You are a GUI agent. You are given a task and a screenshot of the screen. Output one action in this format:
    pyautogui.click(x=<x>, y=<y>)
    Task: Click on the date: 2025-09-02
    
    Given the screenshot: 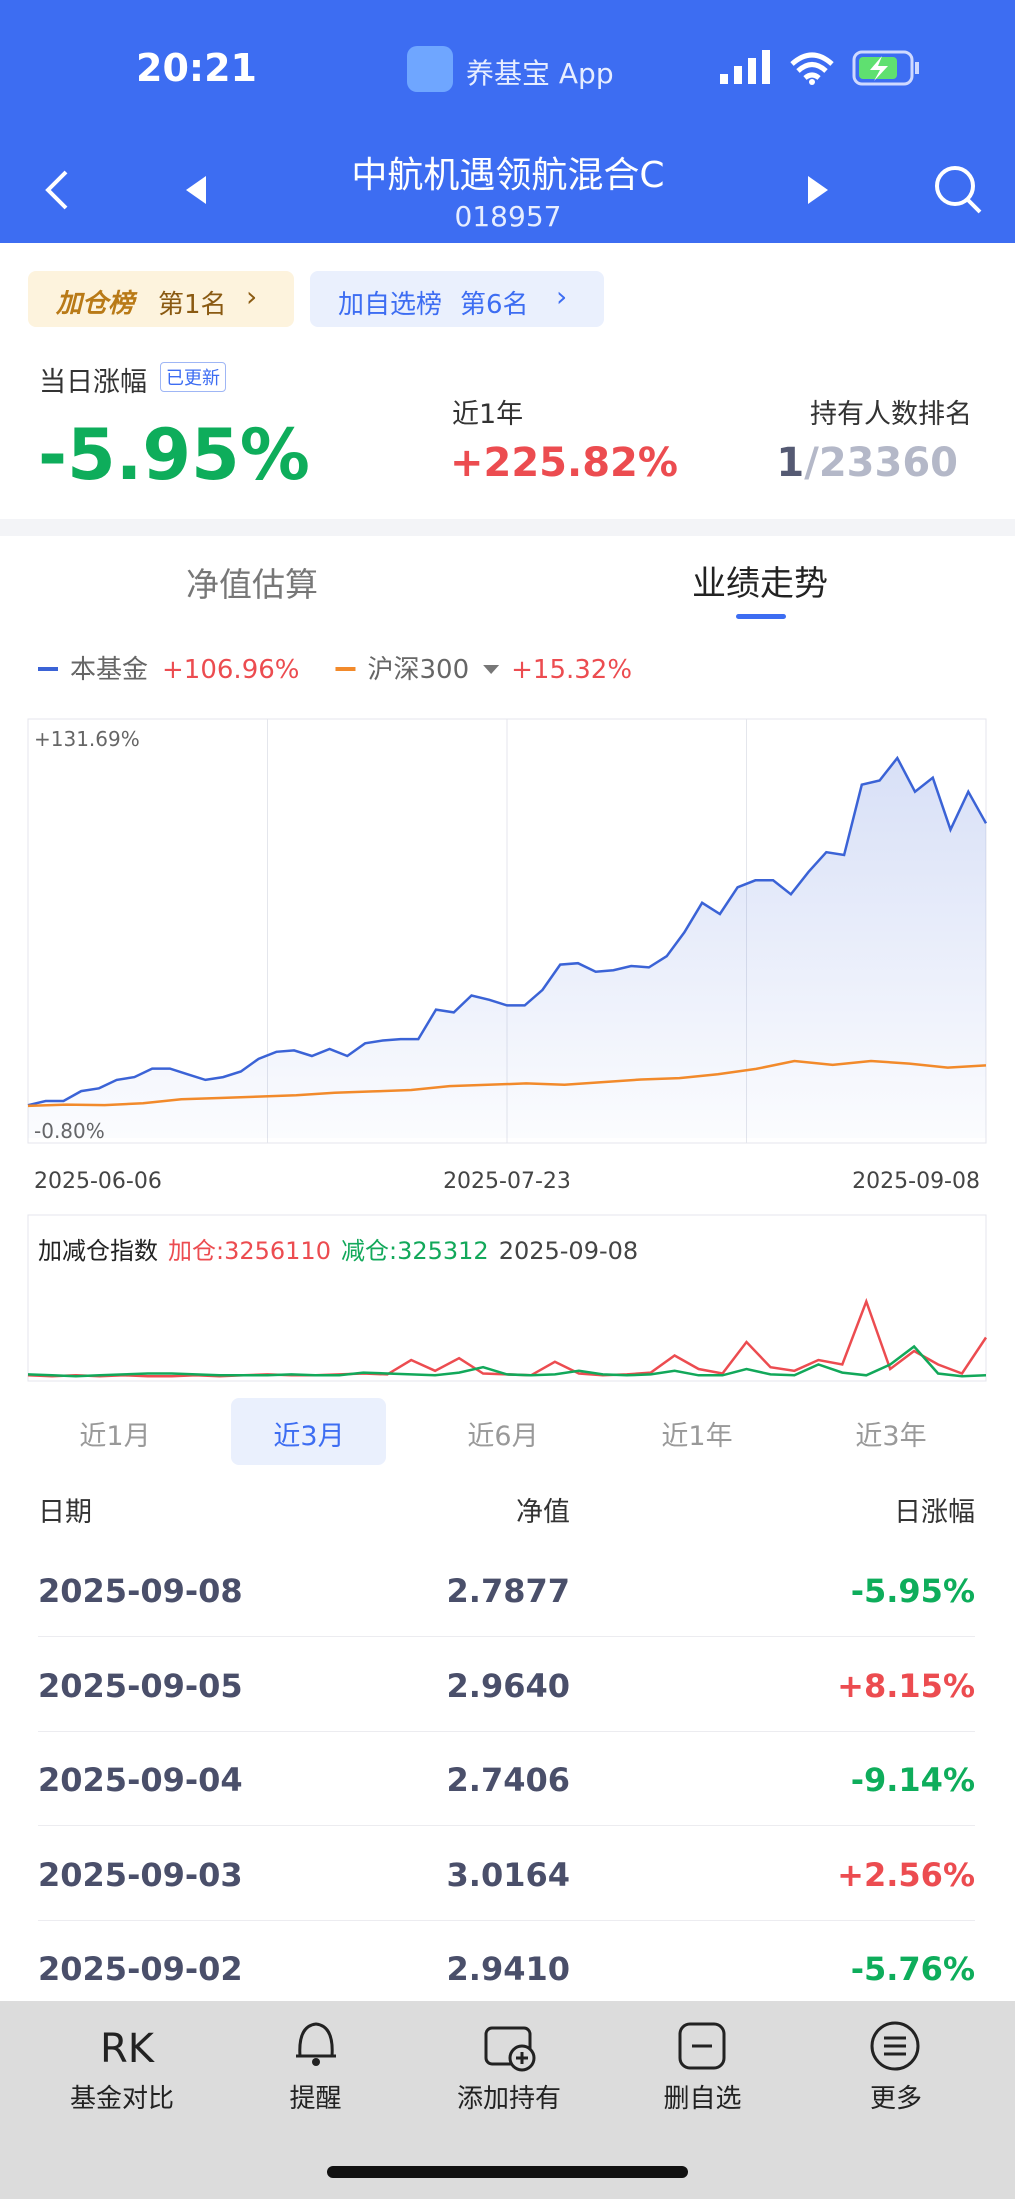 What is the action you would take?
    pyautogui.click(x=140, y=1969)
    